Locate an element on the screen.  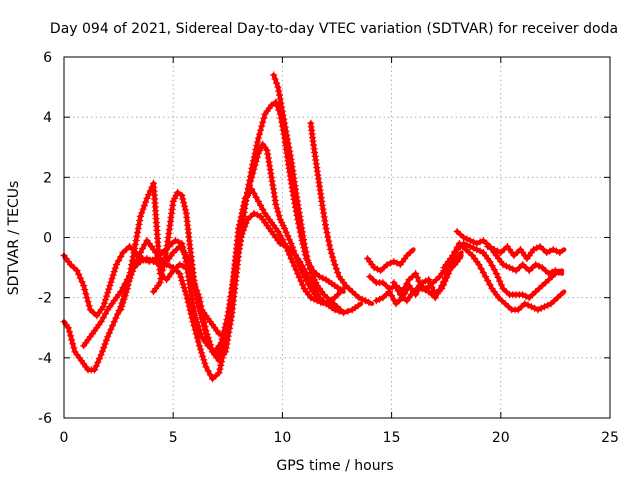
series-track-e is located at coordinates (189, 264).